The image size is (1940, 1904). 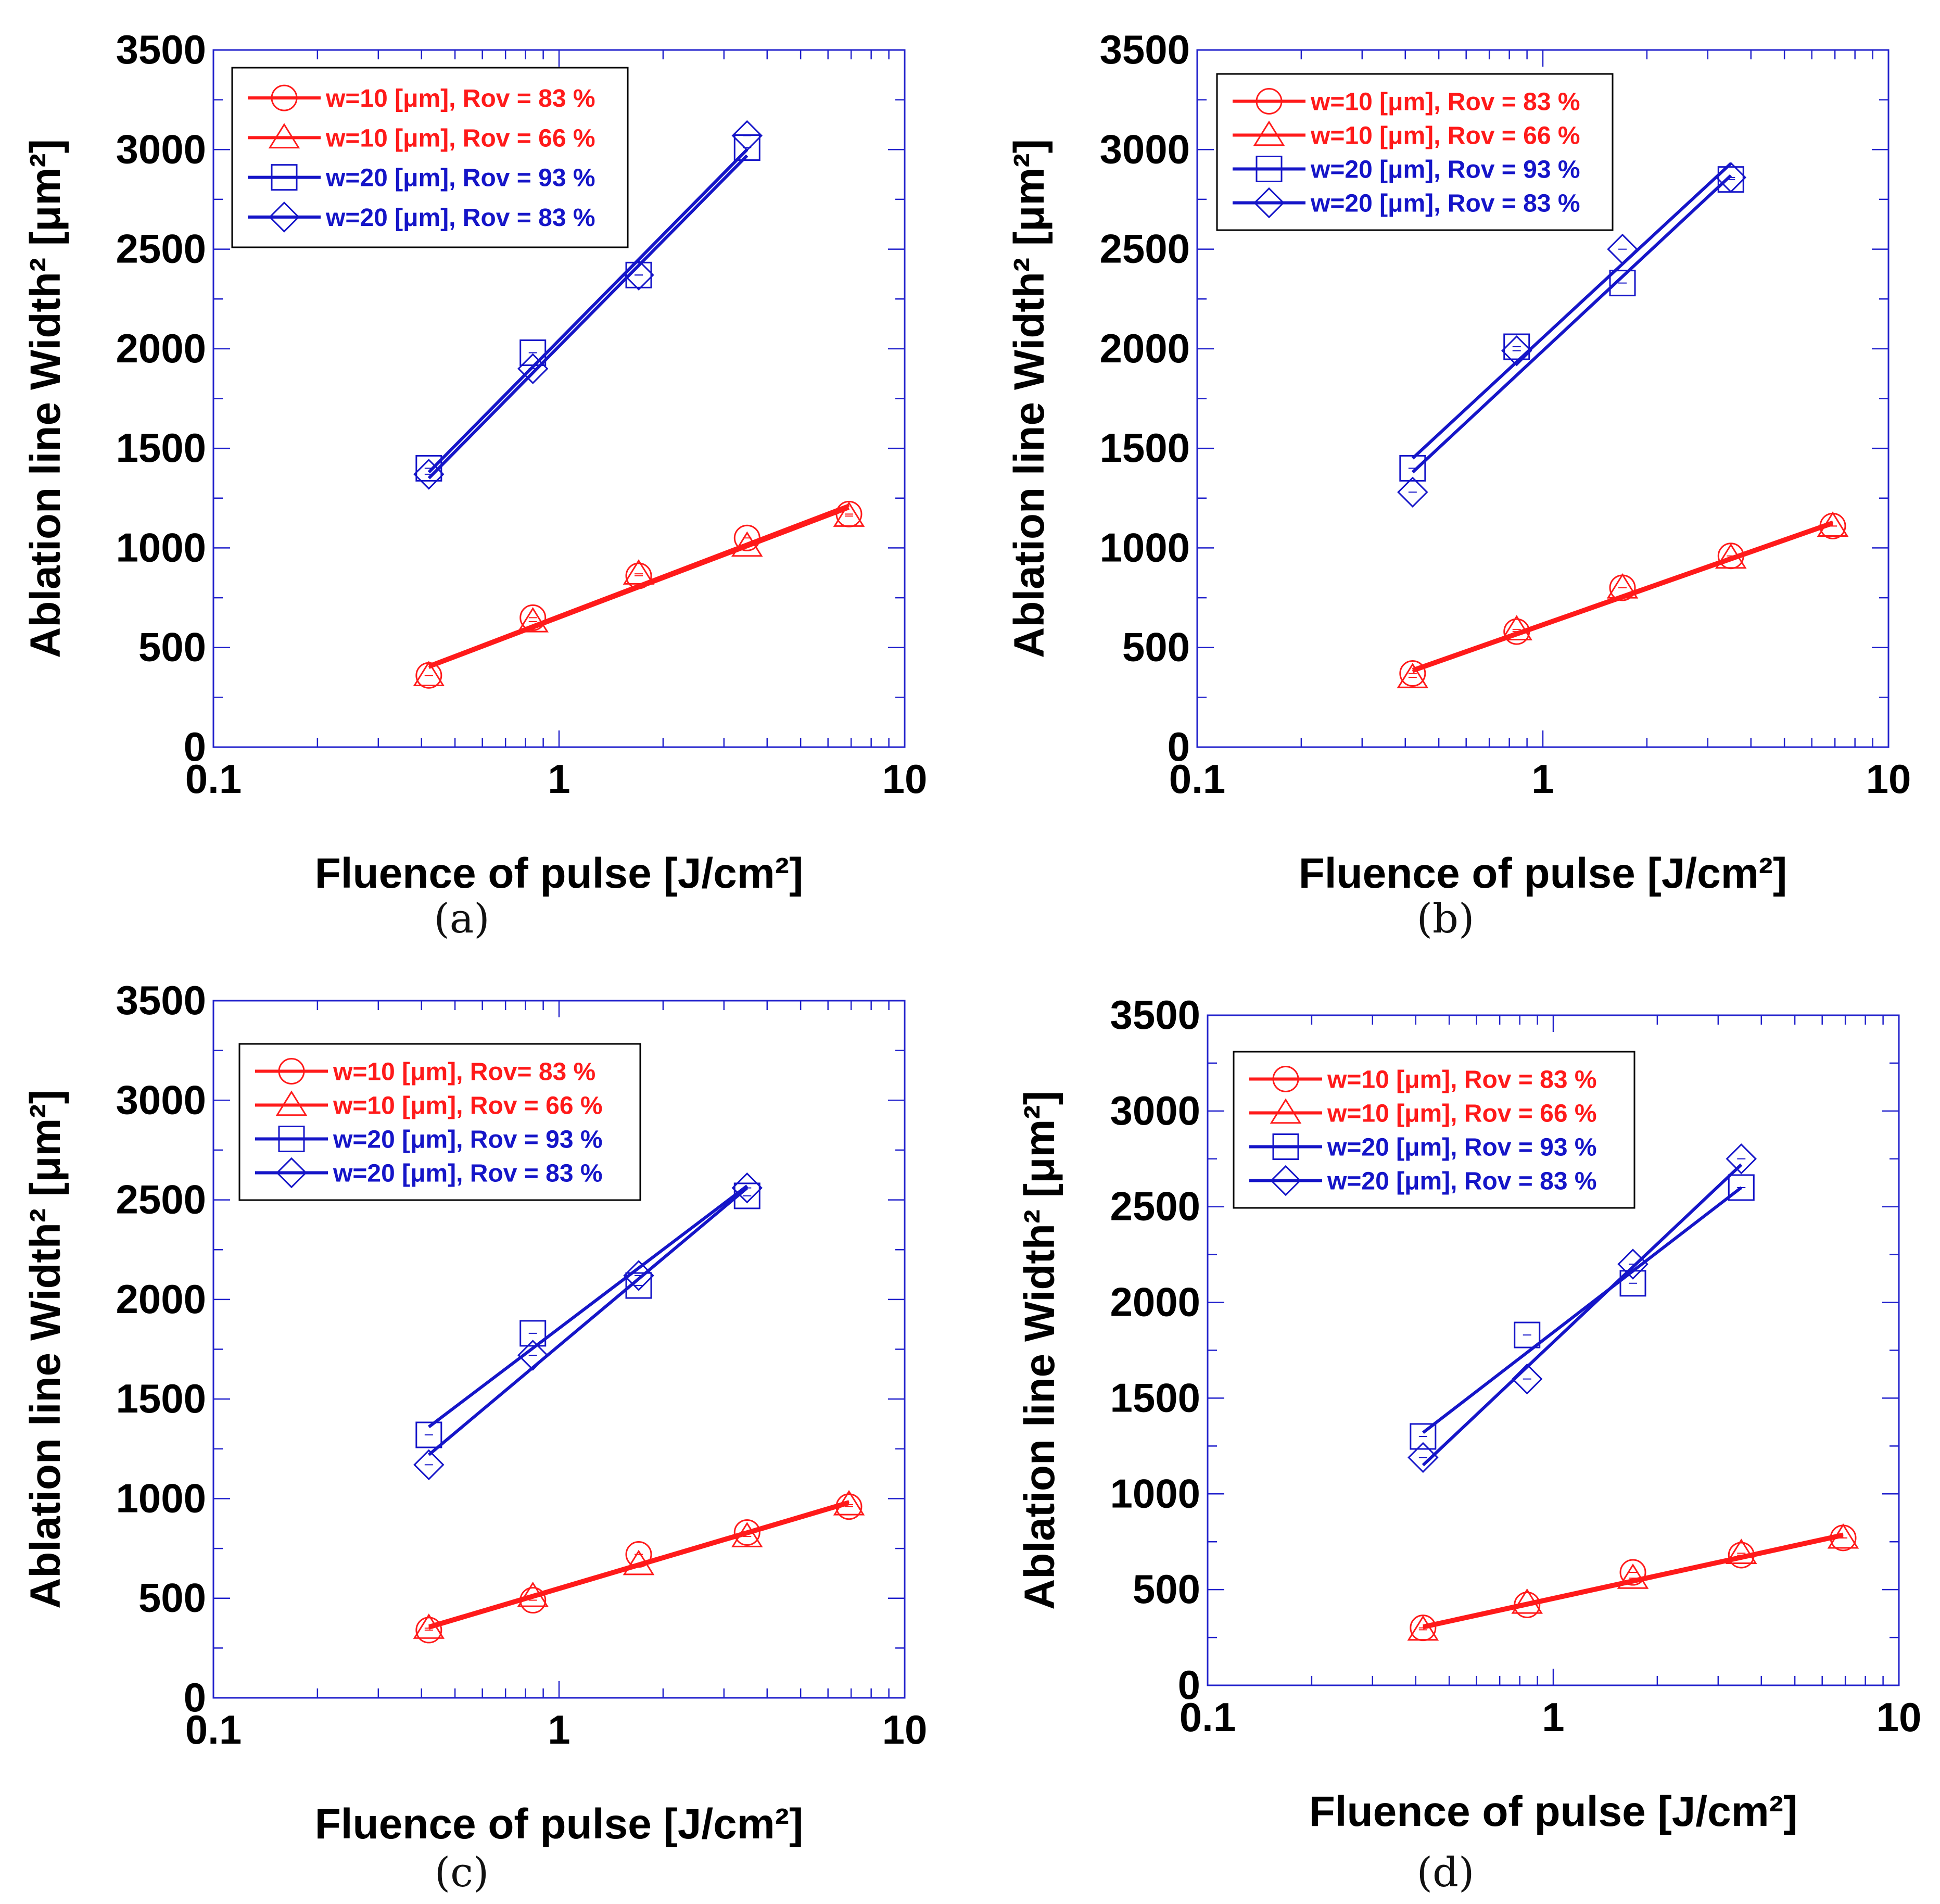 What do you see at coordinates (462, 919) in the screenshot?
I see `caption-a: (a)` at bounding box center [462, 919].